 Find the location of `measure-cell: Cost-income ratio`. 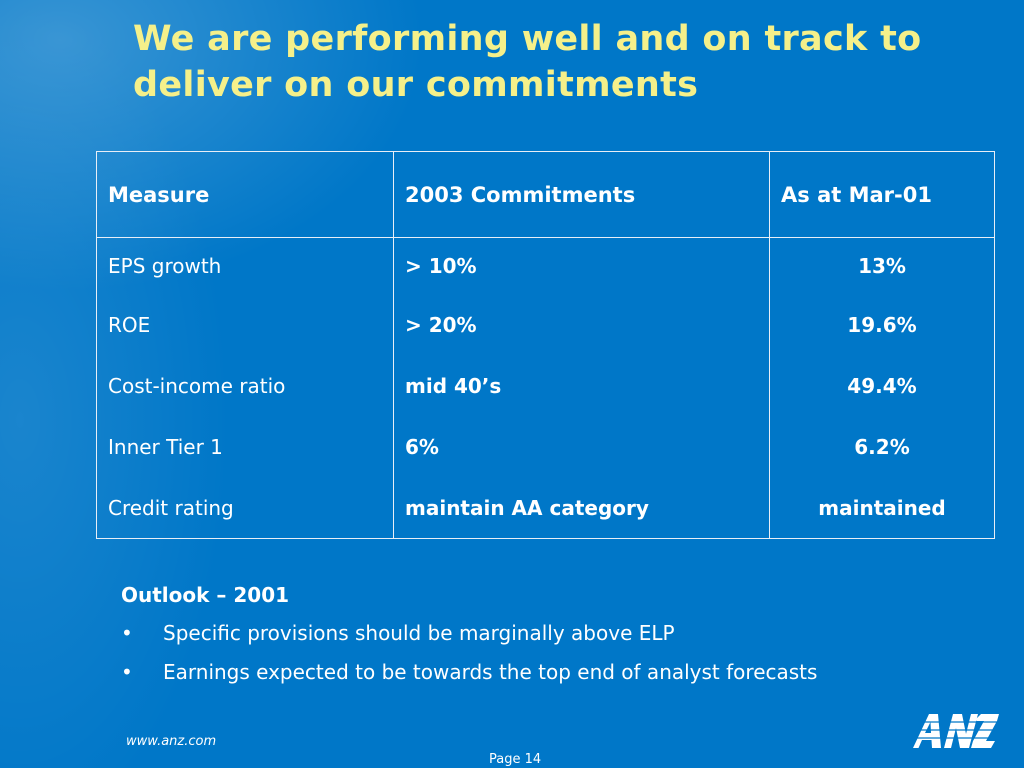

measure-cell: Cost-income ratio is located at coordinates (245, 386).